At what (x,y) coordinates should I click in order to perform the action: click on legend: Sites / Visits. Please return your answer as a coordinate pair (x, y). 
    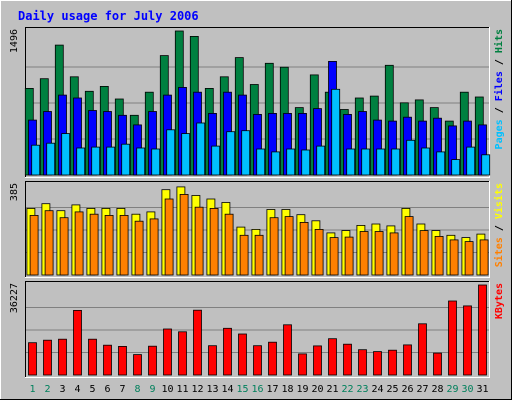
    Looking at the image, I should click on (499, 225).